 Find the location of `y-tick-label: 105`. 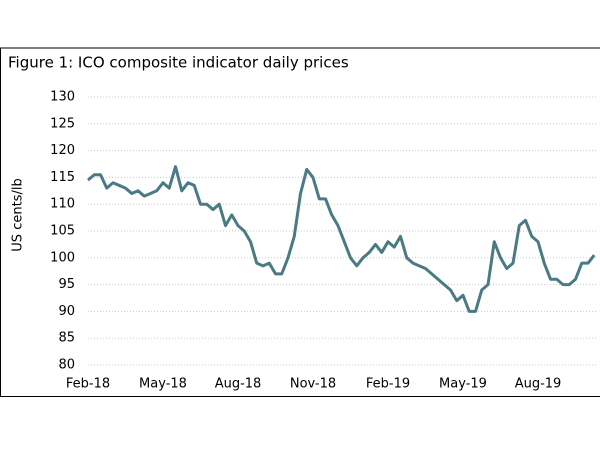

y-tick-label: 105 is located at coordinates (62, 231).